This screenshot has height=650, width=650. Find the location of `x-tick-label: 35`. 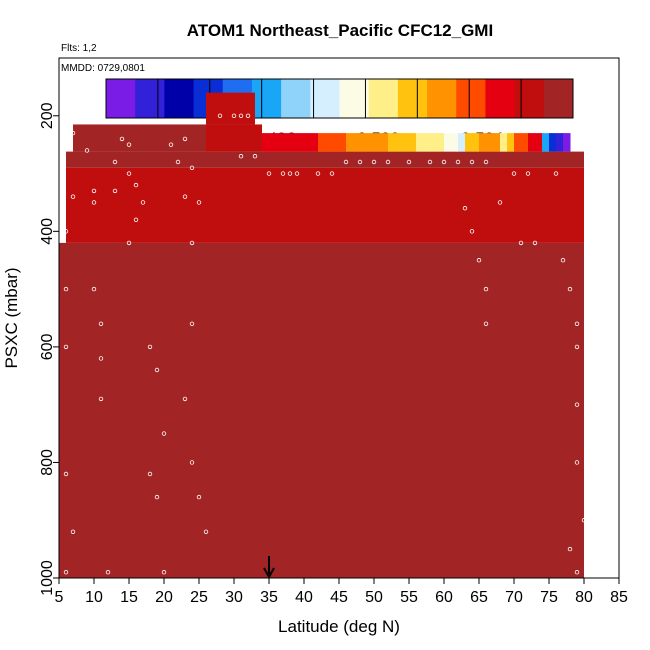

x-tick-label: 35 is located at coordinates (269, 597).